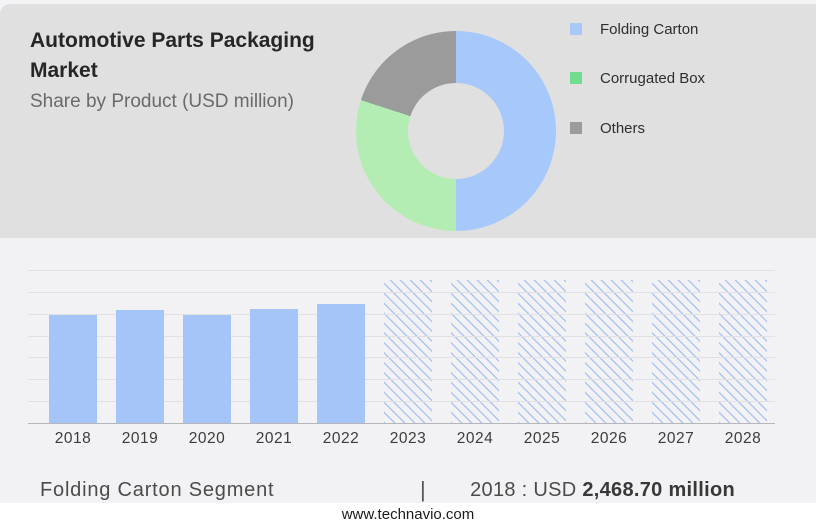 Image resolution: width=816 pixels, height=528 pixels. Describe the element at coordinates (408, 351) in the screenshot. I see `bar-forecast-2023` at that location.